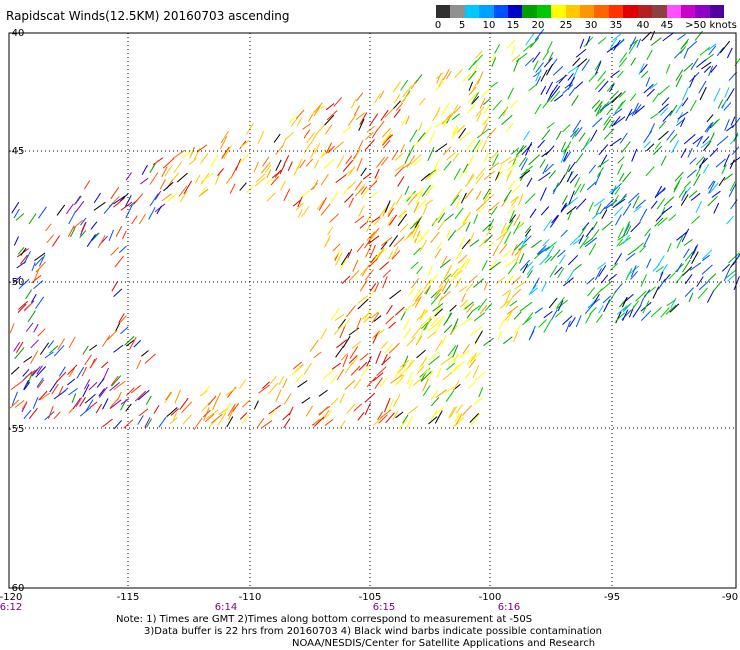 The width and height of the screenshot is (740, 650). What do you see at coordinates (11, 607) in the screenshot?
I see `time-label: 6:12` at bounding box center [11, 607].